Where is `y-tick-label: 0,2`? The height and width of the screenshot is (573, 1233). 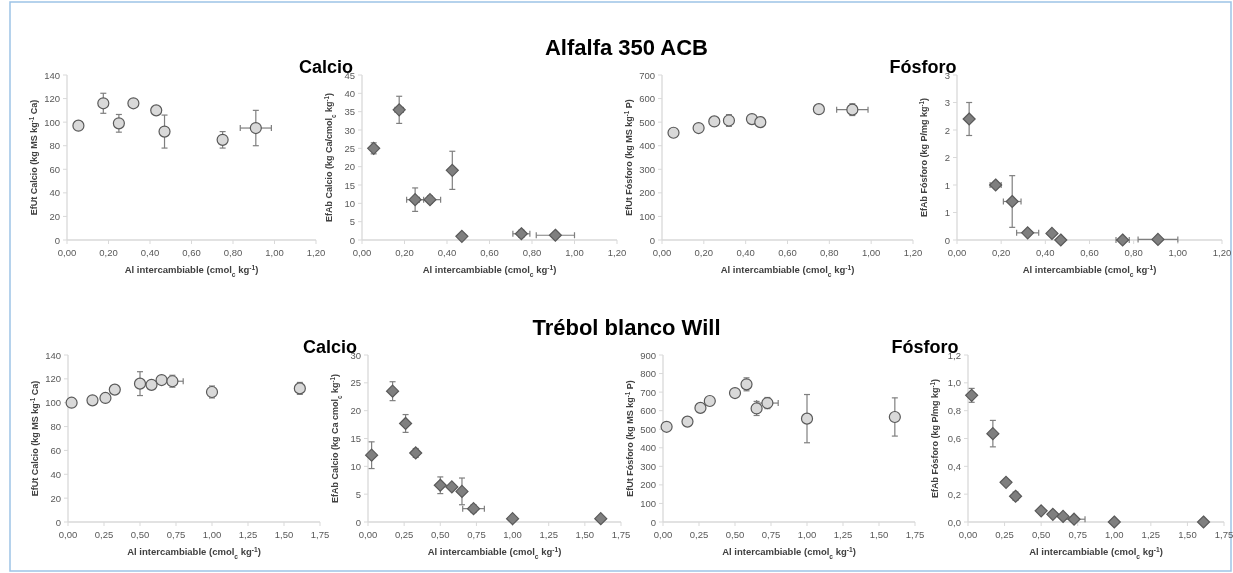
y-tick-label: 0,2 is located at coordinates (954, 494).